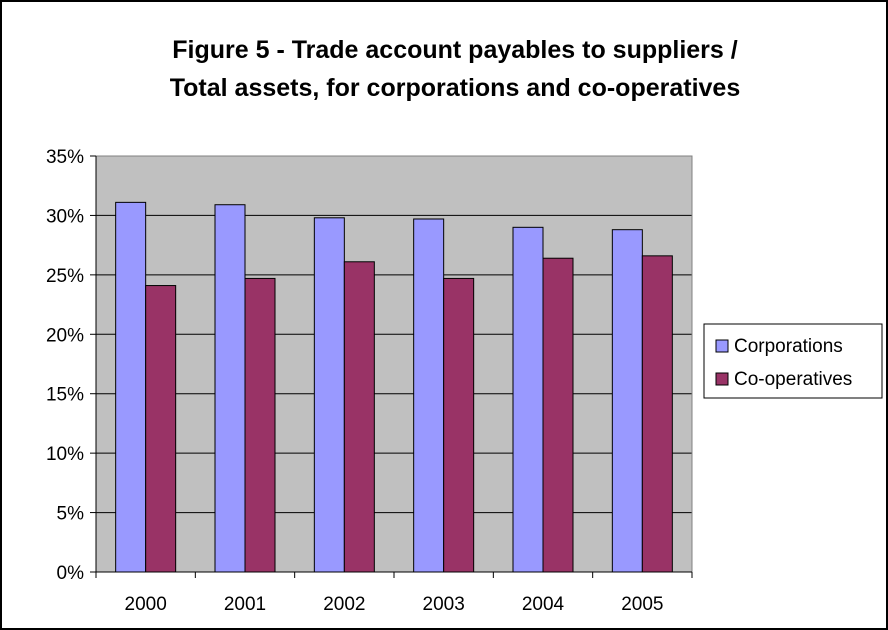 The width and height of the screenshot is (888, 630). Describe the element at coordinates (161, 429) in the screenshot. I see `bar-co-operatives-2000` at that location.